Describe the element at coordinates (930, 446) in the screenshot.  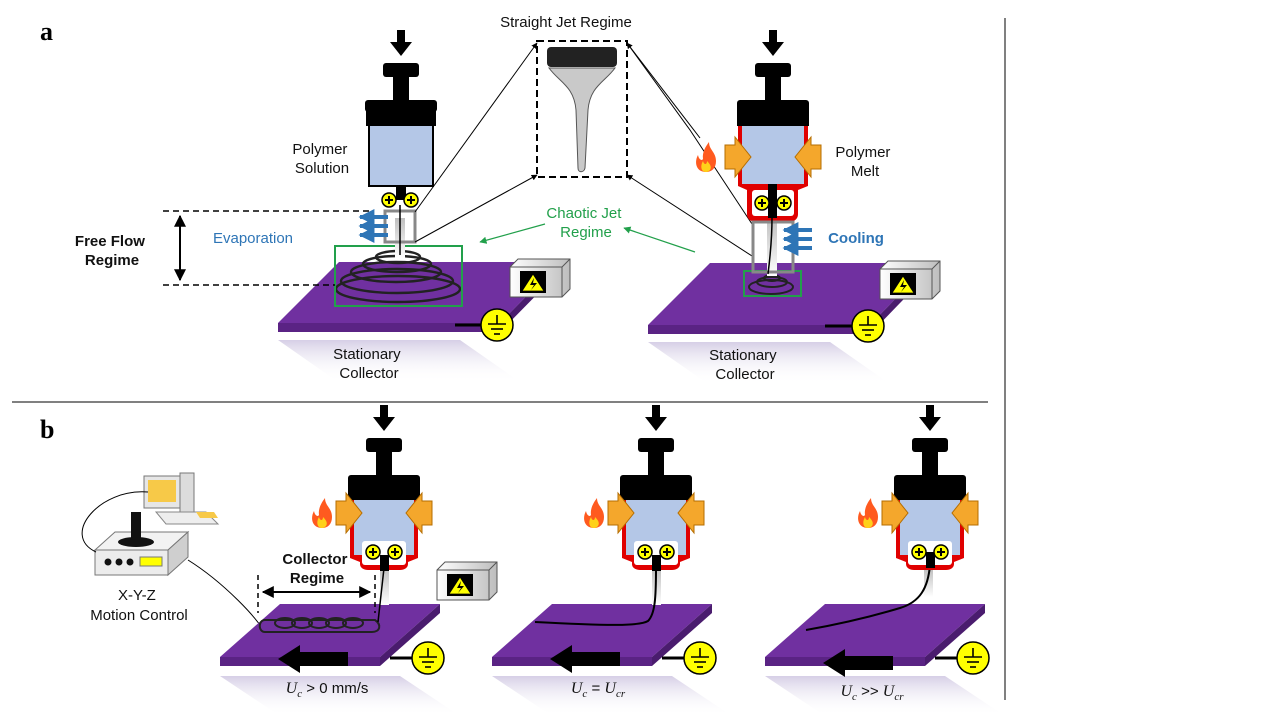
I see `b3-plunger` at that location.